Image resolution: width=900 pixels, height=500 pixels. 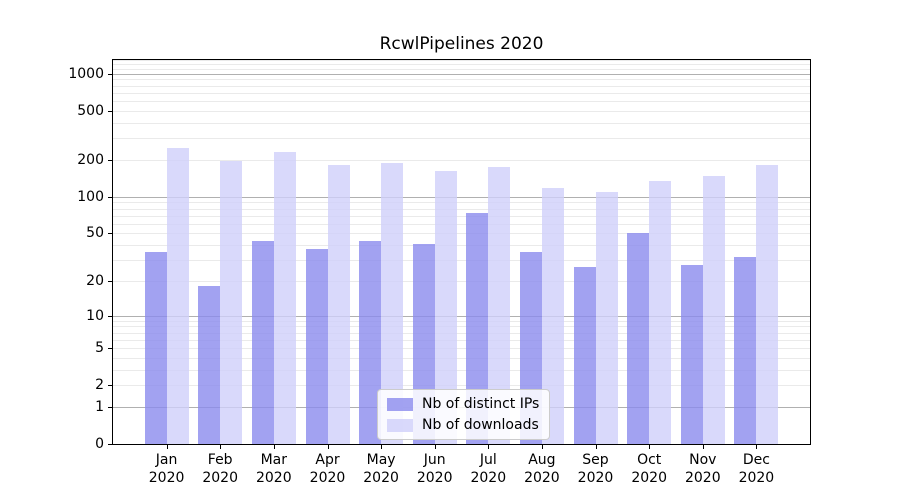 I want to click on x-tick-month: Nov, so click(x=703, y=460).